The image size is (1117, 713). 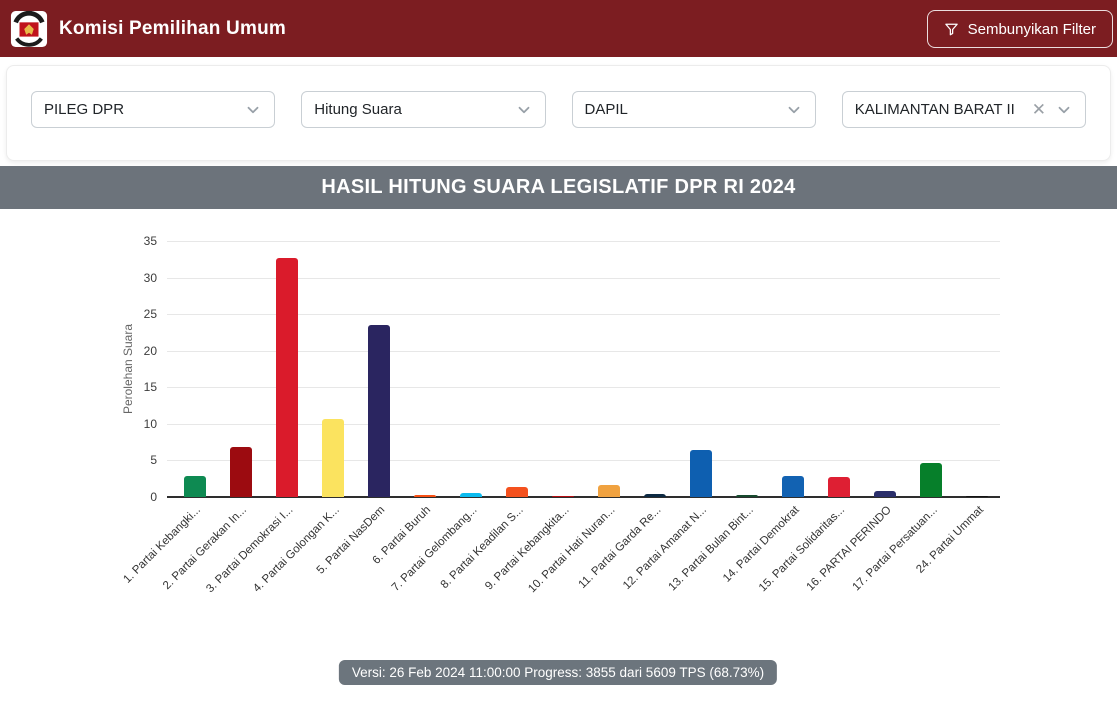 I want to click on bar-11-partai-garda-re, so click(x=655, y=495).